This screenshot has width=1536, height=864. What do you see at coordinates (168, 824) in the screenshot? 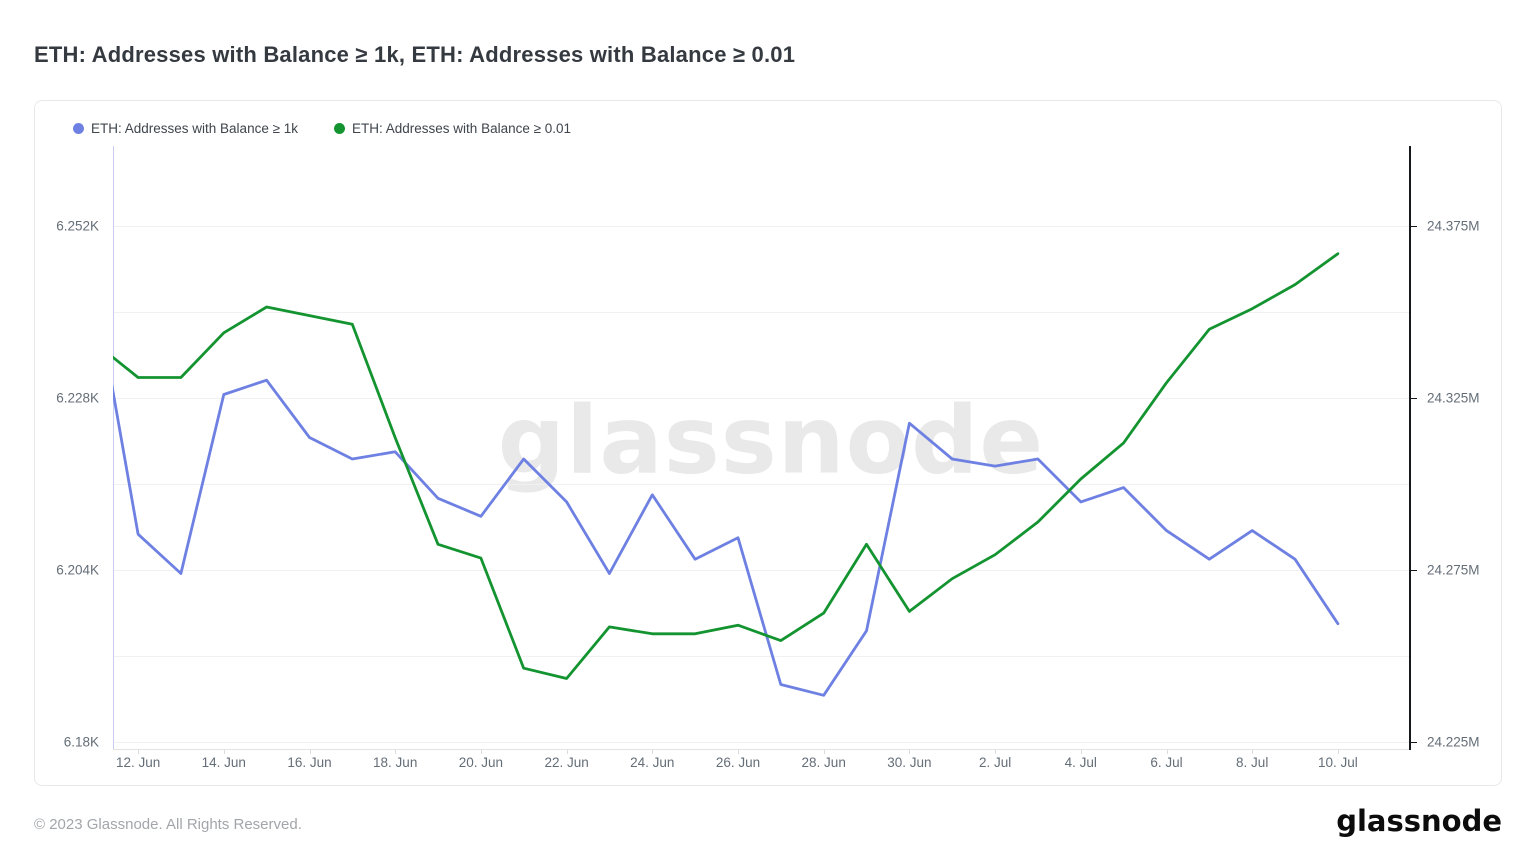
I see `copyright-text: © 2023 Glassnode. All Rights Reserved.` at bounding box center [168, 824].